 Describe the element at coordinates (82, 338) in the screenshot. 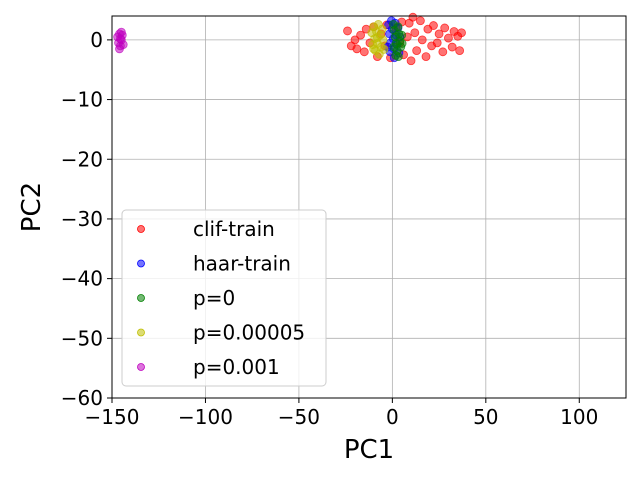

I see `y-tick-label: −50` at that location.